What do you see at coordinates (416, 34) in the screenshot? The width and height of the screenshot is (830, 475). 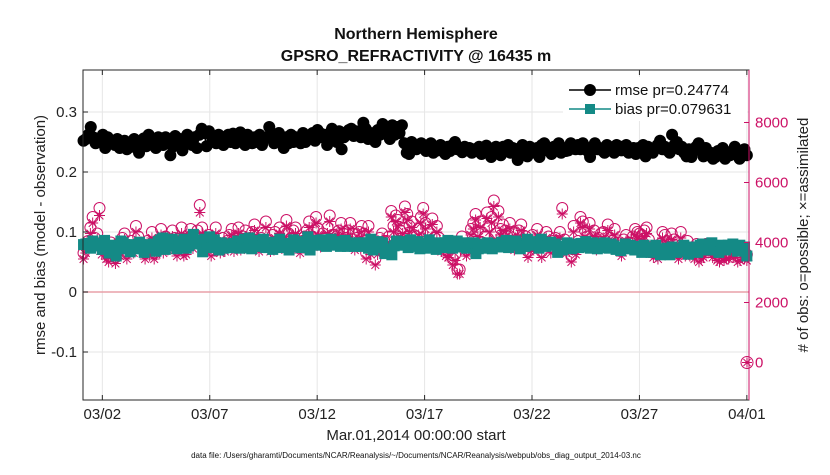 I see `chart-title: Northern Hemisphere` at bounding box center [416, 34].